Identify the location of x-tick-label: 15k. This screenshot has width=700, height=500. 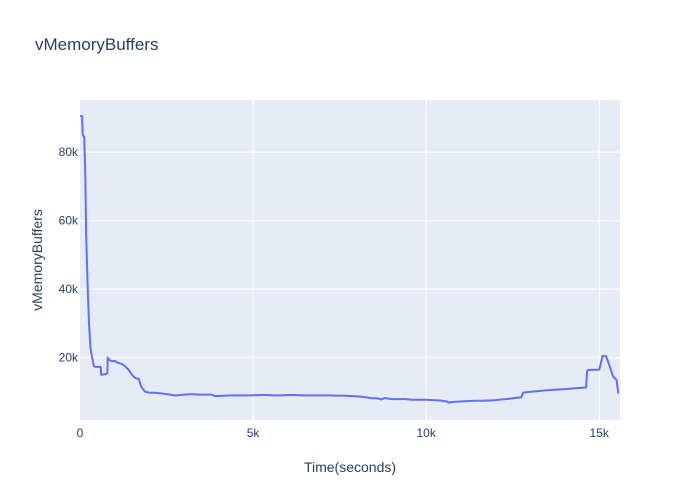
(600, 433).